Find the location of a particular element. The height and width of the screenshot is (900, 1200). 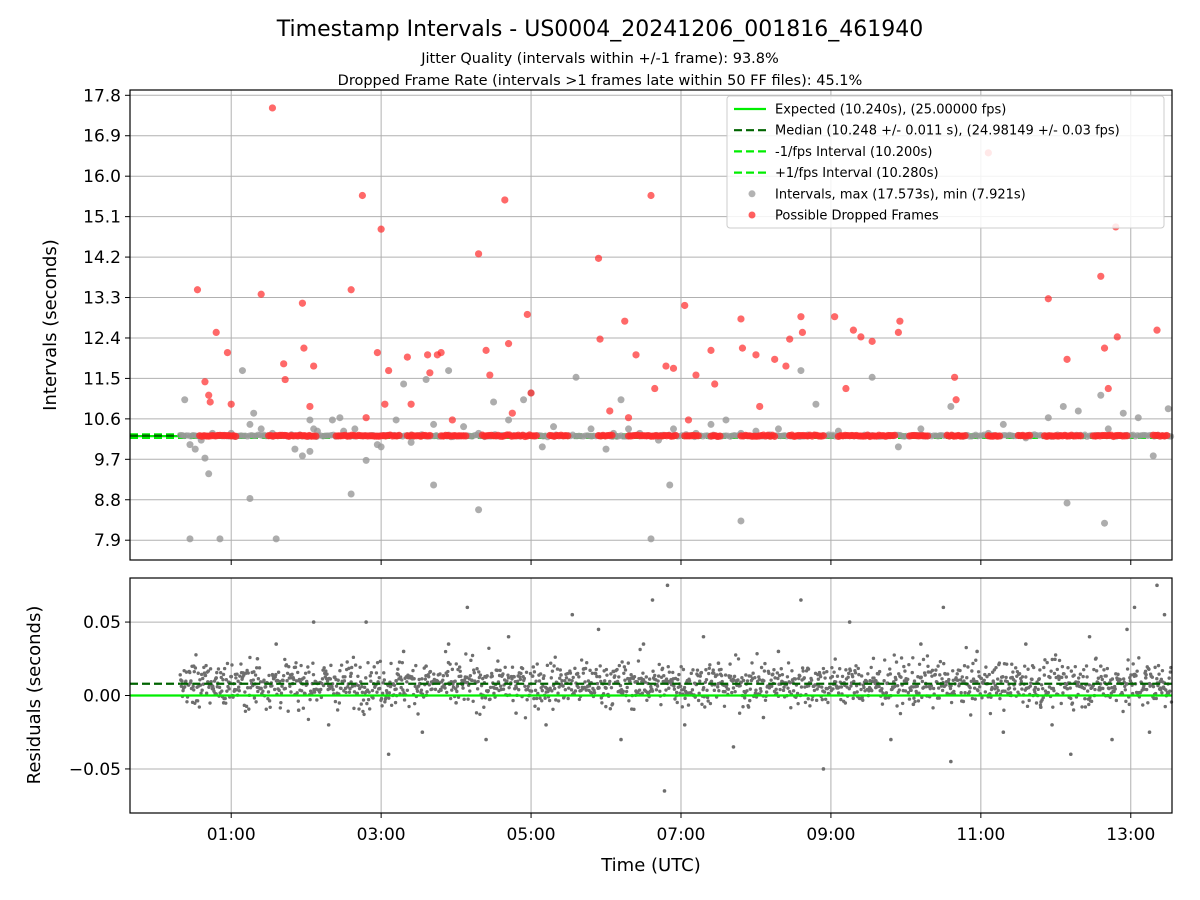

legend-label: -1/fps Interval (10.200s) is located at coordinates (853, 152).